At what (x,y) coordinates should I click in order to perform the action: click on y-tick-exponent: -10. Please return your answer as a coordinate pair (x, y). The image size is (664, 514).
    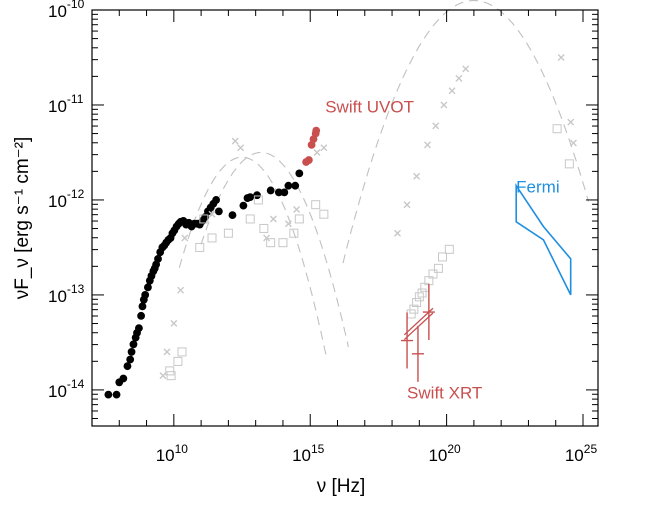
    Looking at the image, I should click on (76, 5).